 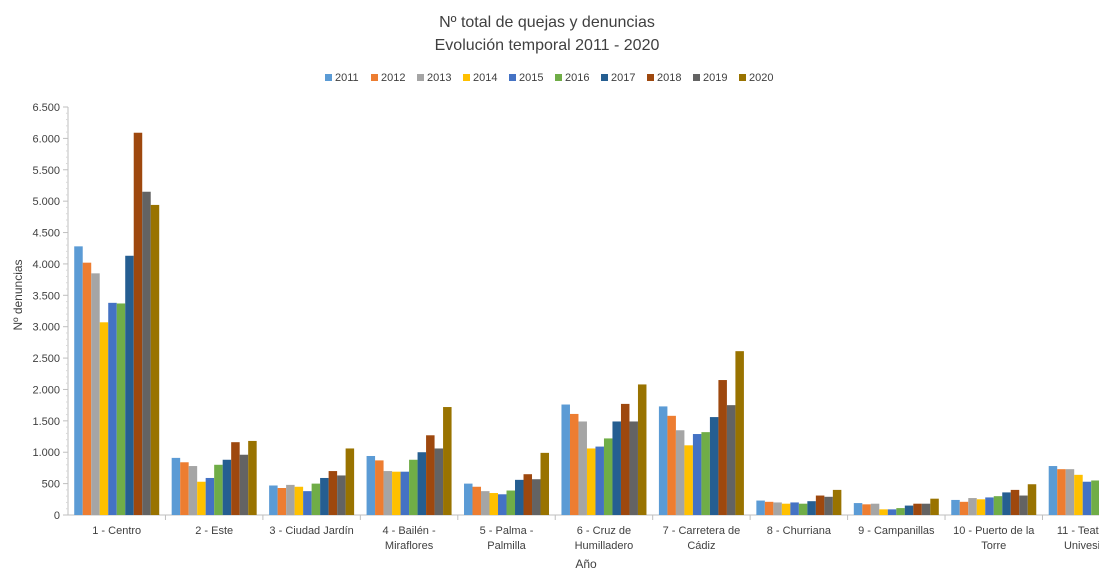 I want to click on y-tick-label: 3.000, so click(x=46, y=328).